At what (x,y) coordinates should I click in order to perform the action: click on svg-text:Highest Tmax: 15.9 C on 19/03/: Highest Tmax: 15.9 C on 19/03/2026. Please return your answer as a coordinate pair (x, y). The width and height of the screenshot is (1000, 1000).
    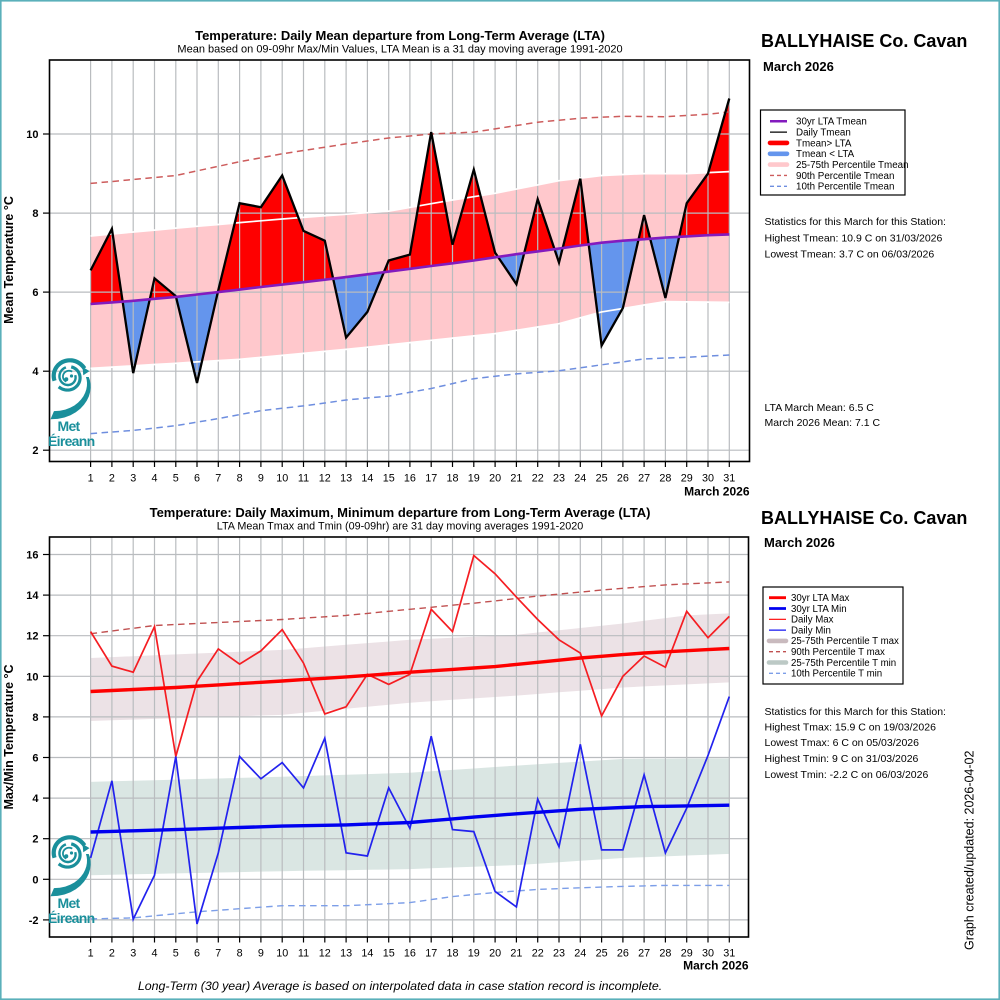
    Looking at the image, I should click on (851, 728).